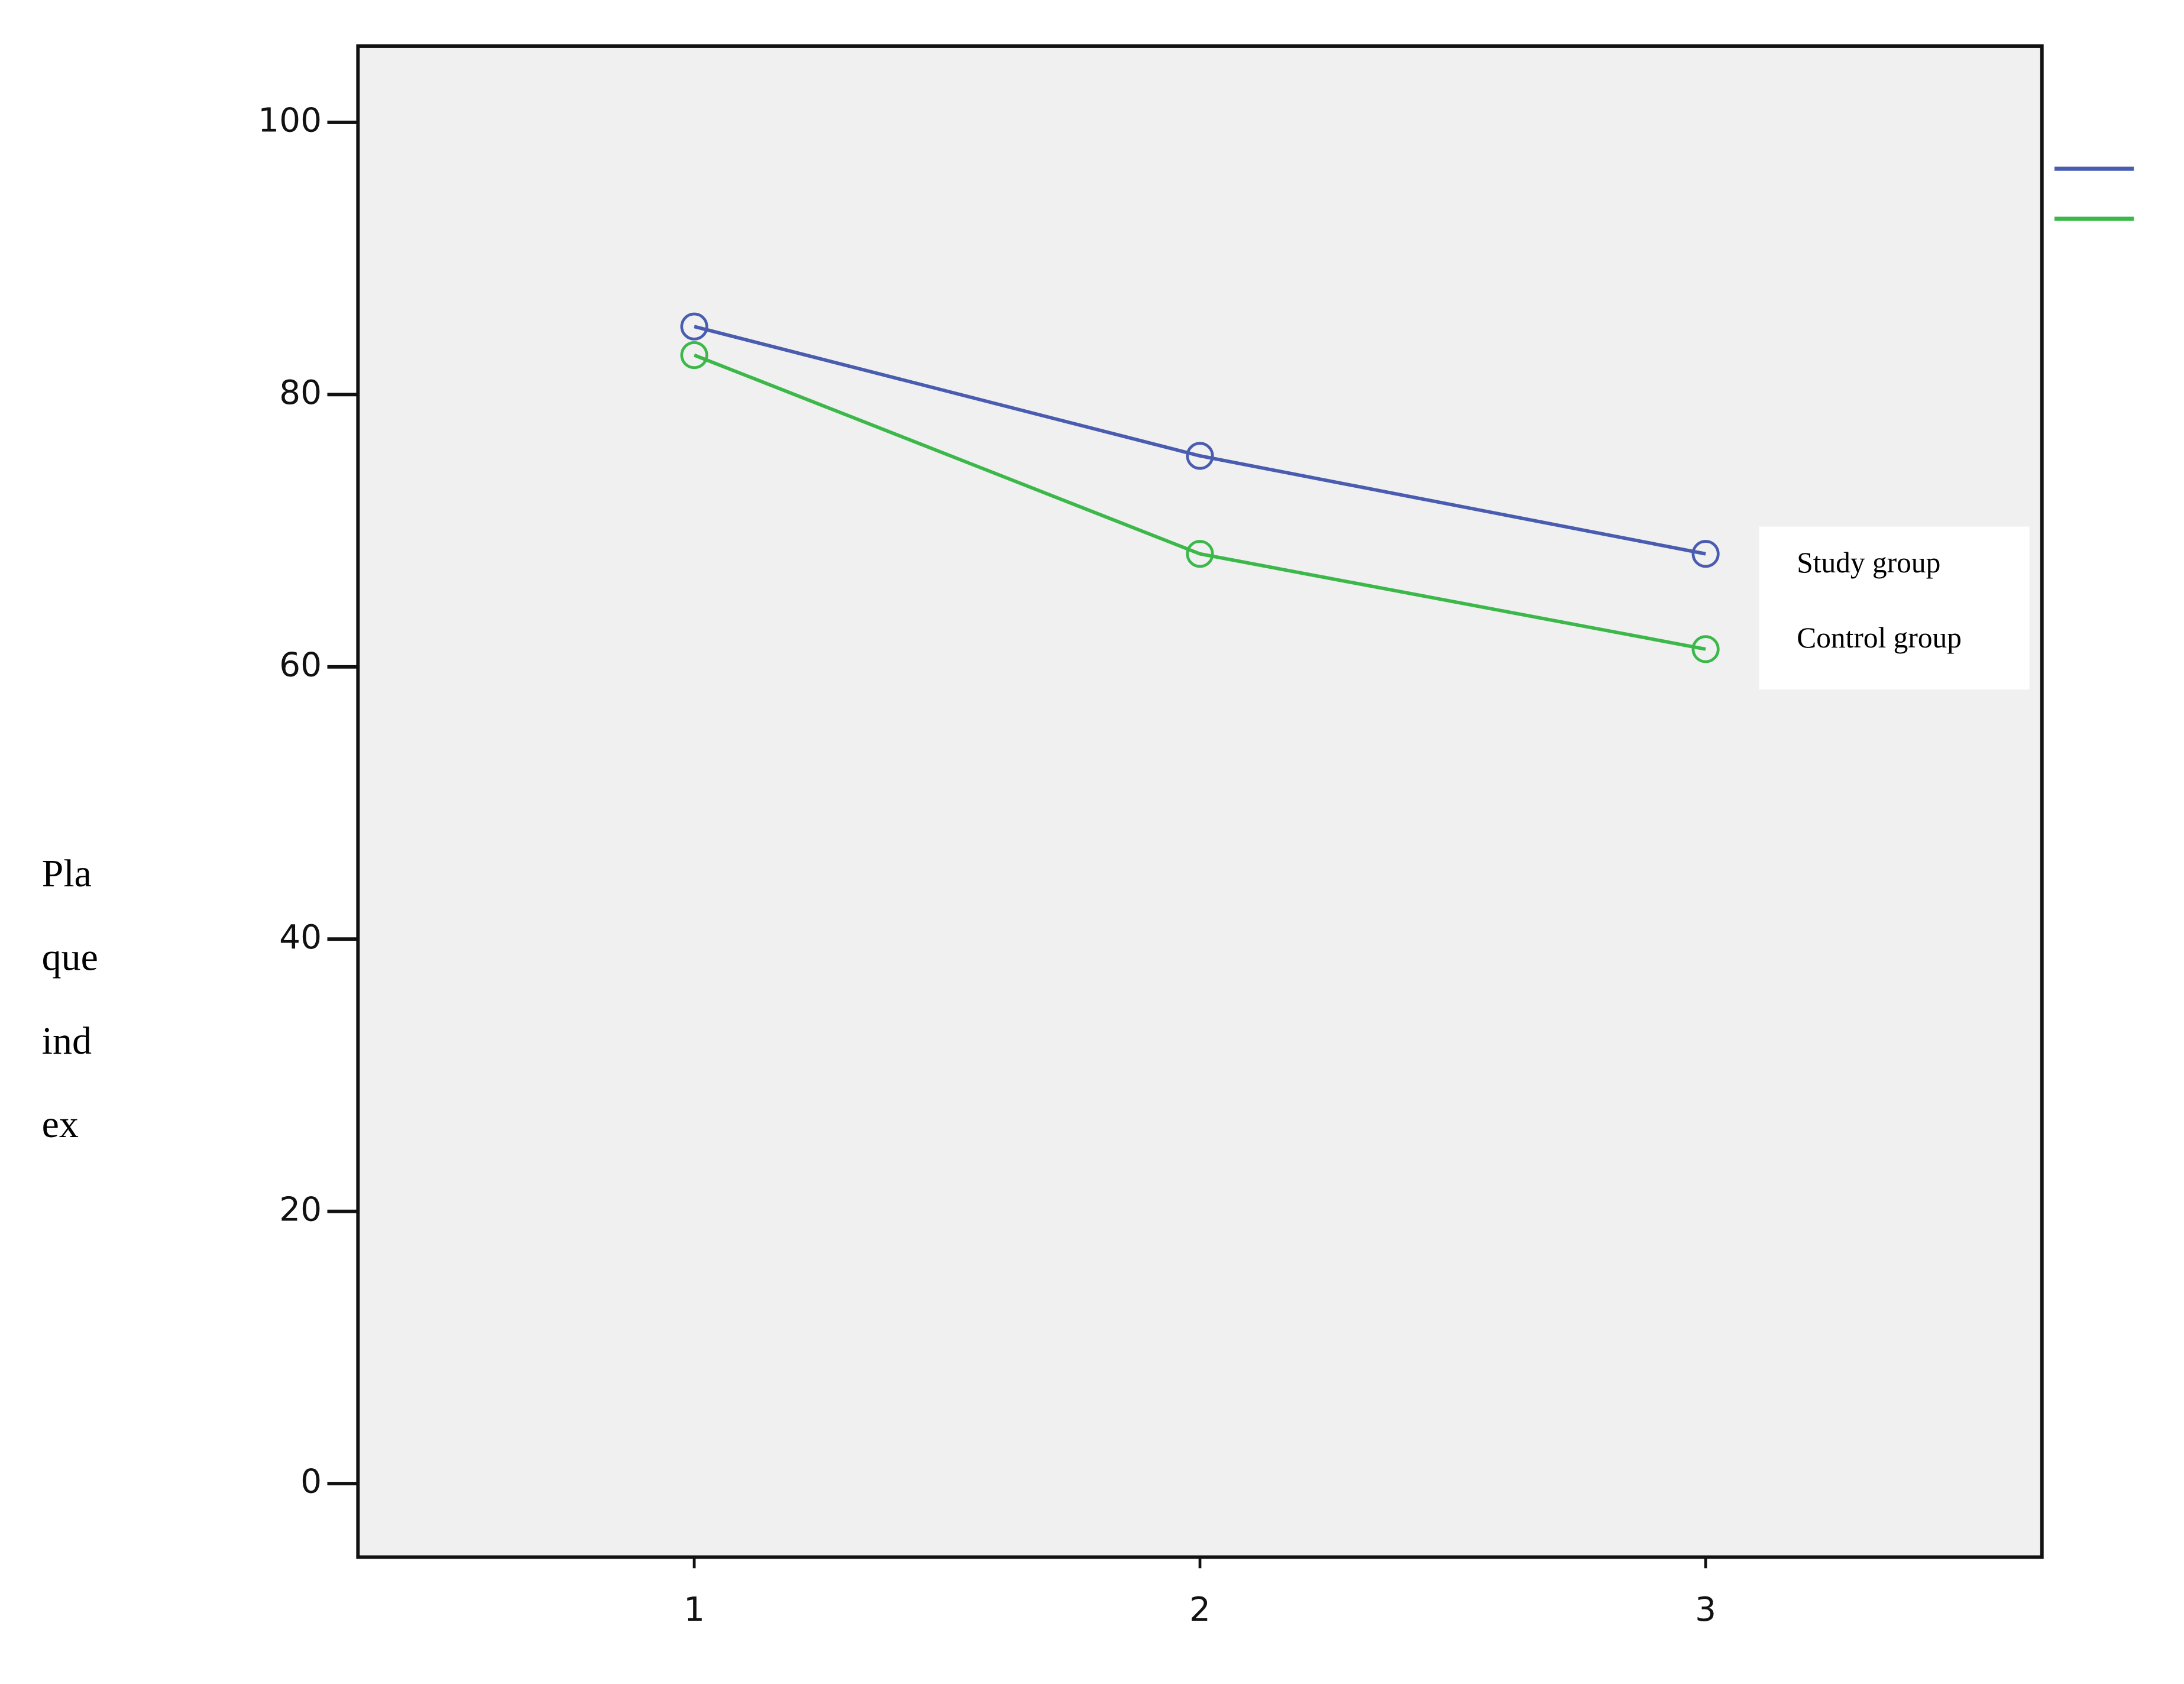  I want to click on y-tick-label: 100, so click(290, 121).